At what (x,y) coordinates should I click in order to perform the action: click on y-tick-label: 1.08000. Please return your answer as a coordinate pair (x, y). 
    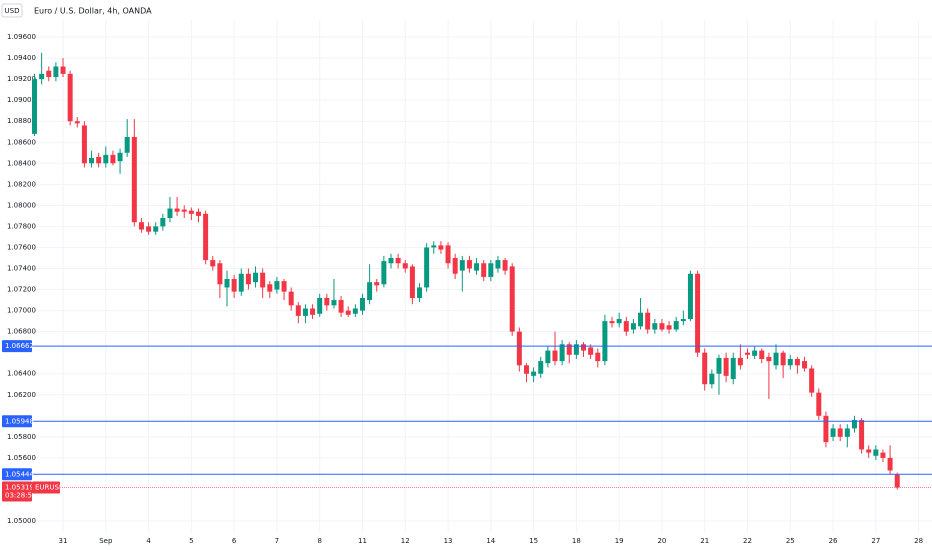
    Looking at the image, I should click on (21, 205).